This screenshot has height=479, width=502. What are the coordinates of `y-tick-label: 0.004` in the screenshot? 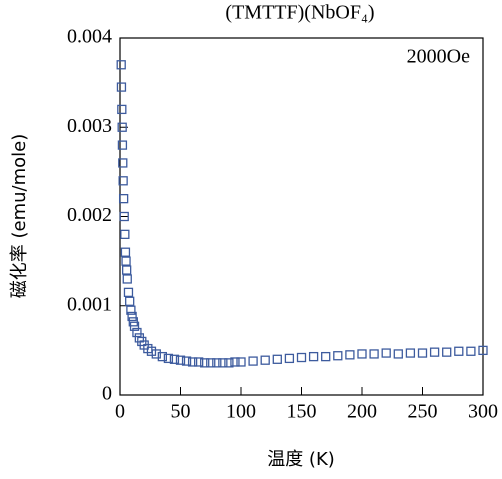 It's located at (89, 37).